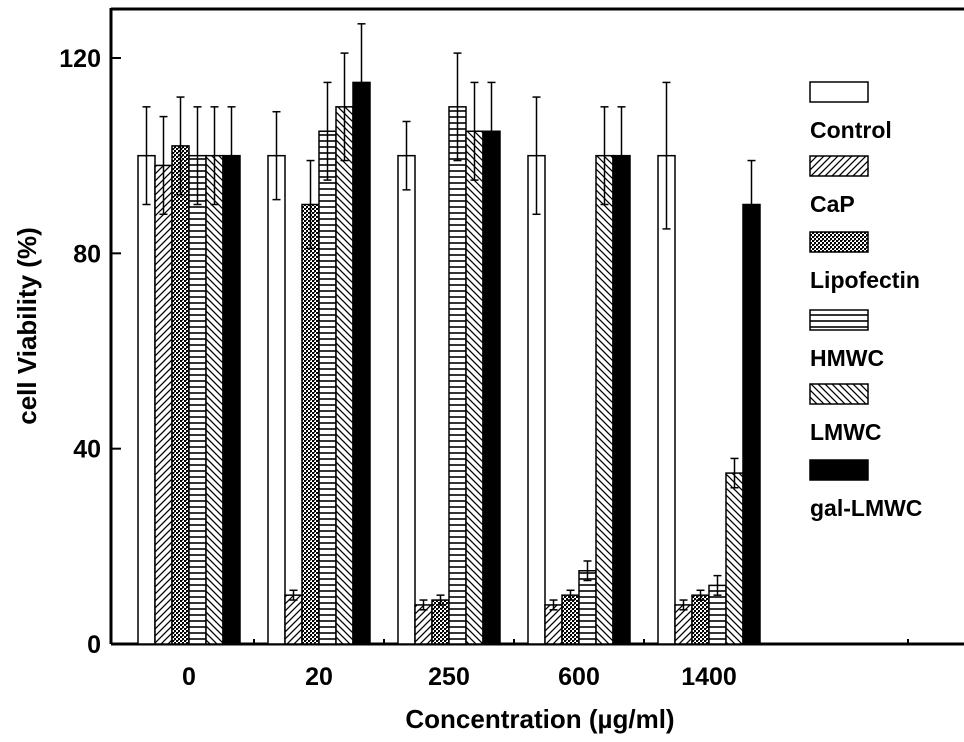 The height and width of the screenshot is (742, 964). What do you see at coordinates (545, 663) in the screenshot?
I see `x-axis-ticks: 0 20 250 600 1400` at bounding box center [545, 663].